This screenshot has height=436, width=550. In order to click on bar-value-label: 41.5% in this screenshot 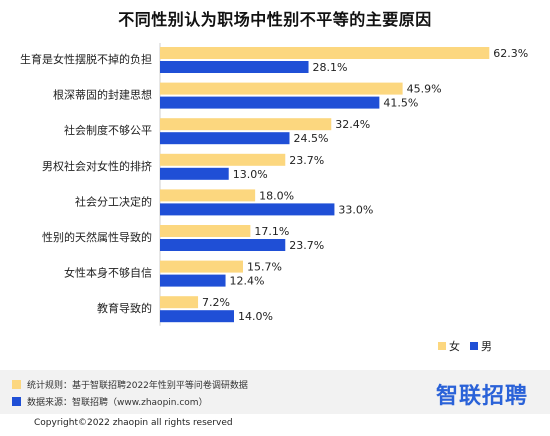, I will do `click(400, 103)`.